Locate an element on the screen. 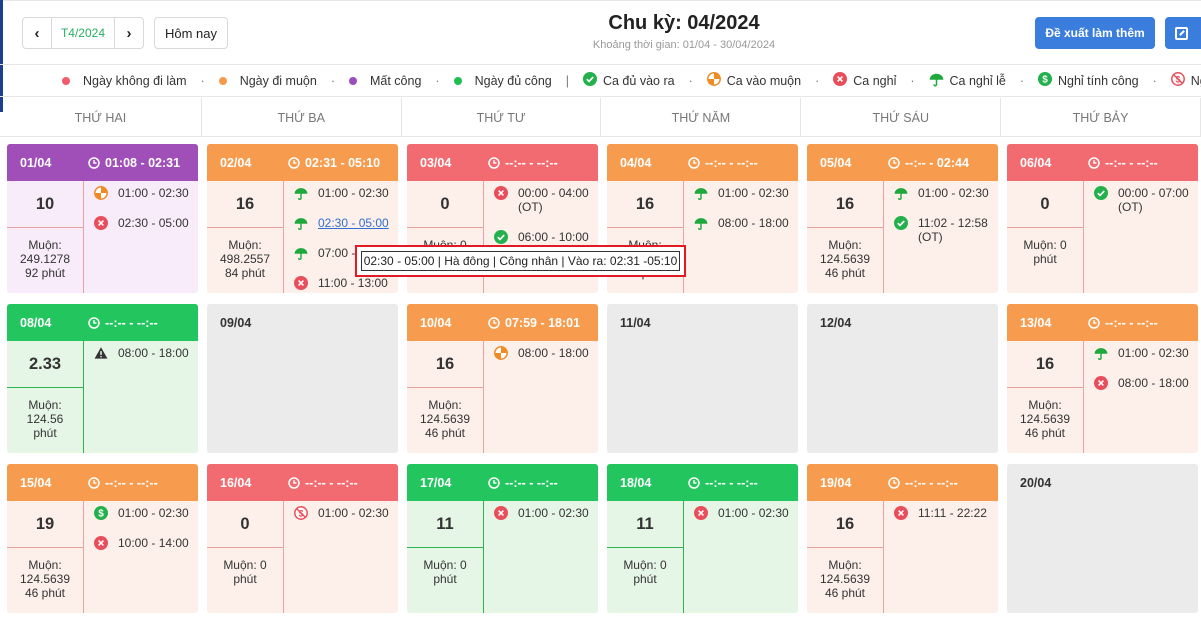 This screenshot has width=1201, height=617. day-header: 17/04 --:-- - --:-- is located at coordinates (502, 482).